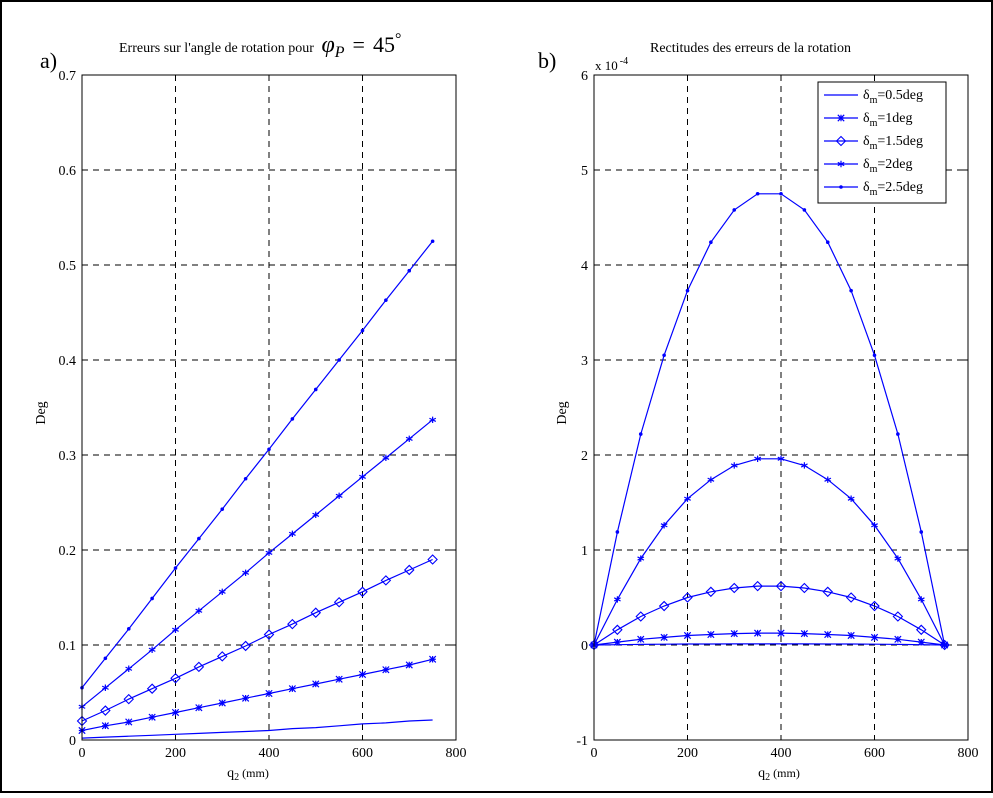  I want to click on panel-b-xlabel: q2 (mm), so click(779, 774).